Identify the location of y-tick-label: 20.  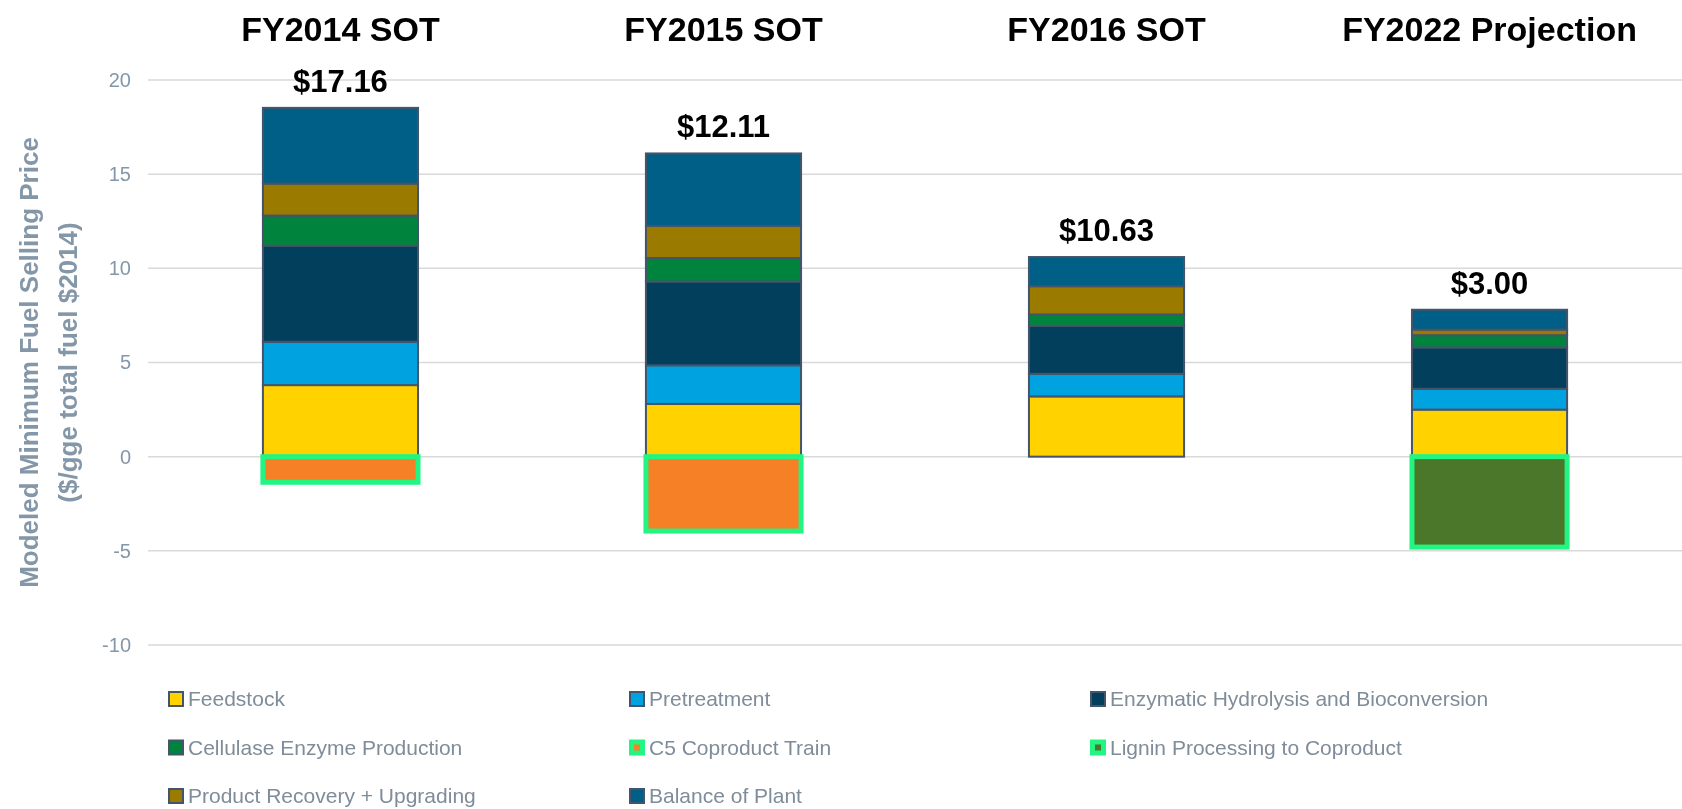
(119, 79).